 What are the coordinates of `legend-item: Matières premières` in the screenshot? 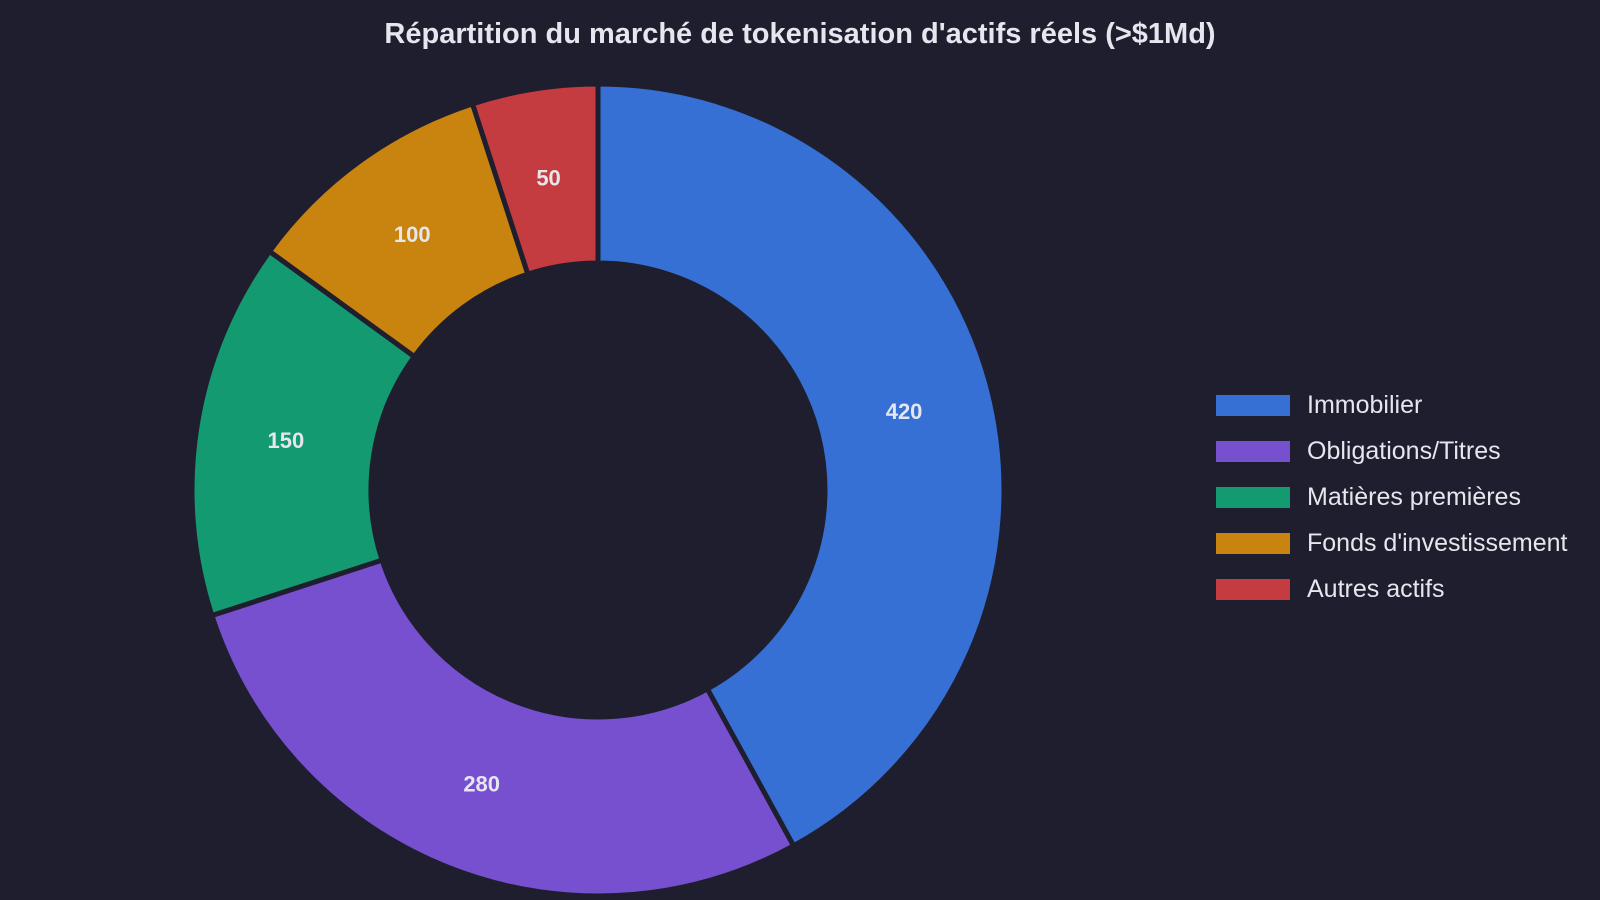 It's located at (1391, 497).